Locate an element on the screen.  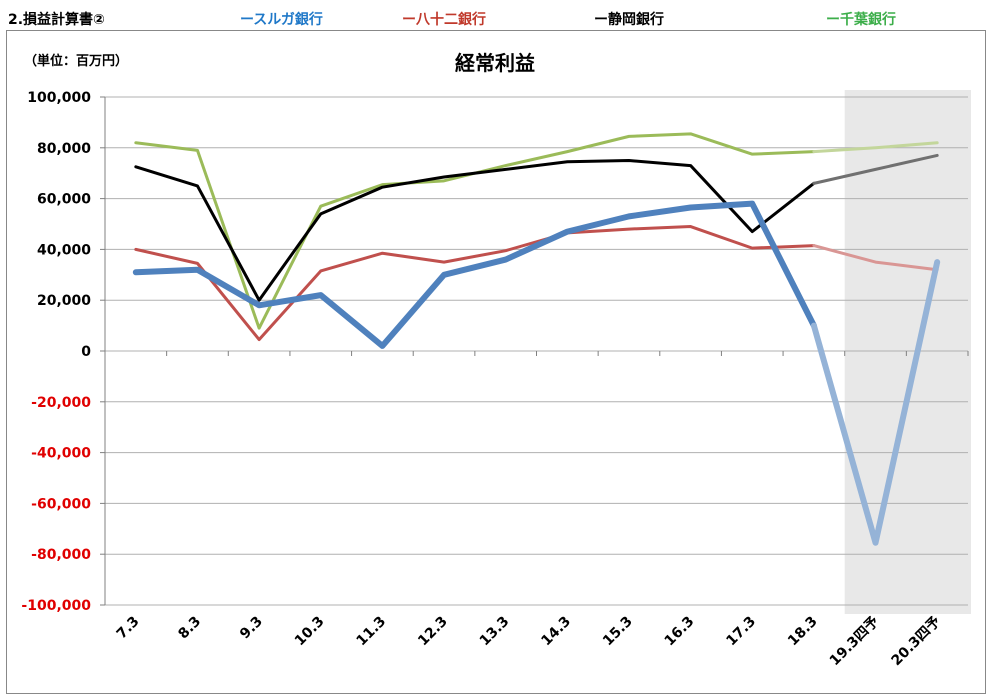
x-tick-label: 20.3四予 is located at coordinates (916, 642).